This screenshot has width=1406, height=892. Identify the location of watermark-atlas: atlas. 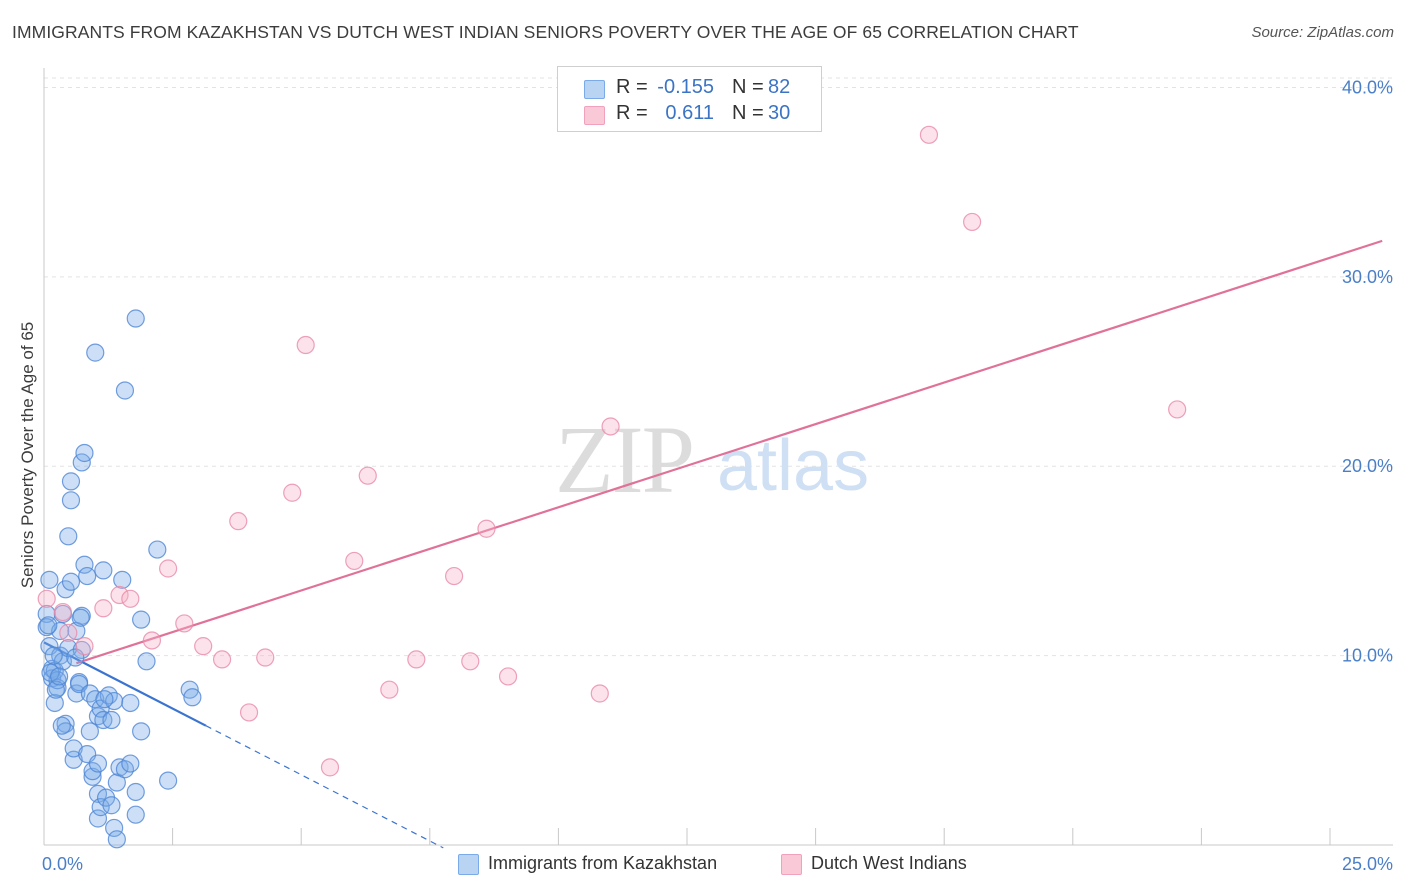
(793, 466).